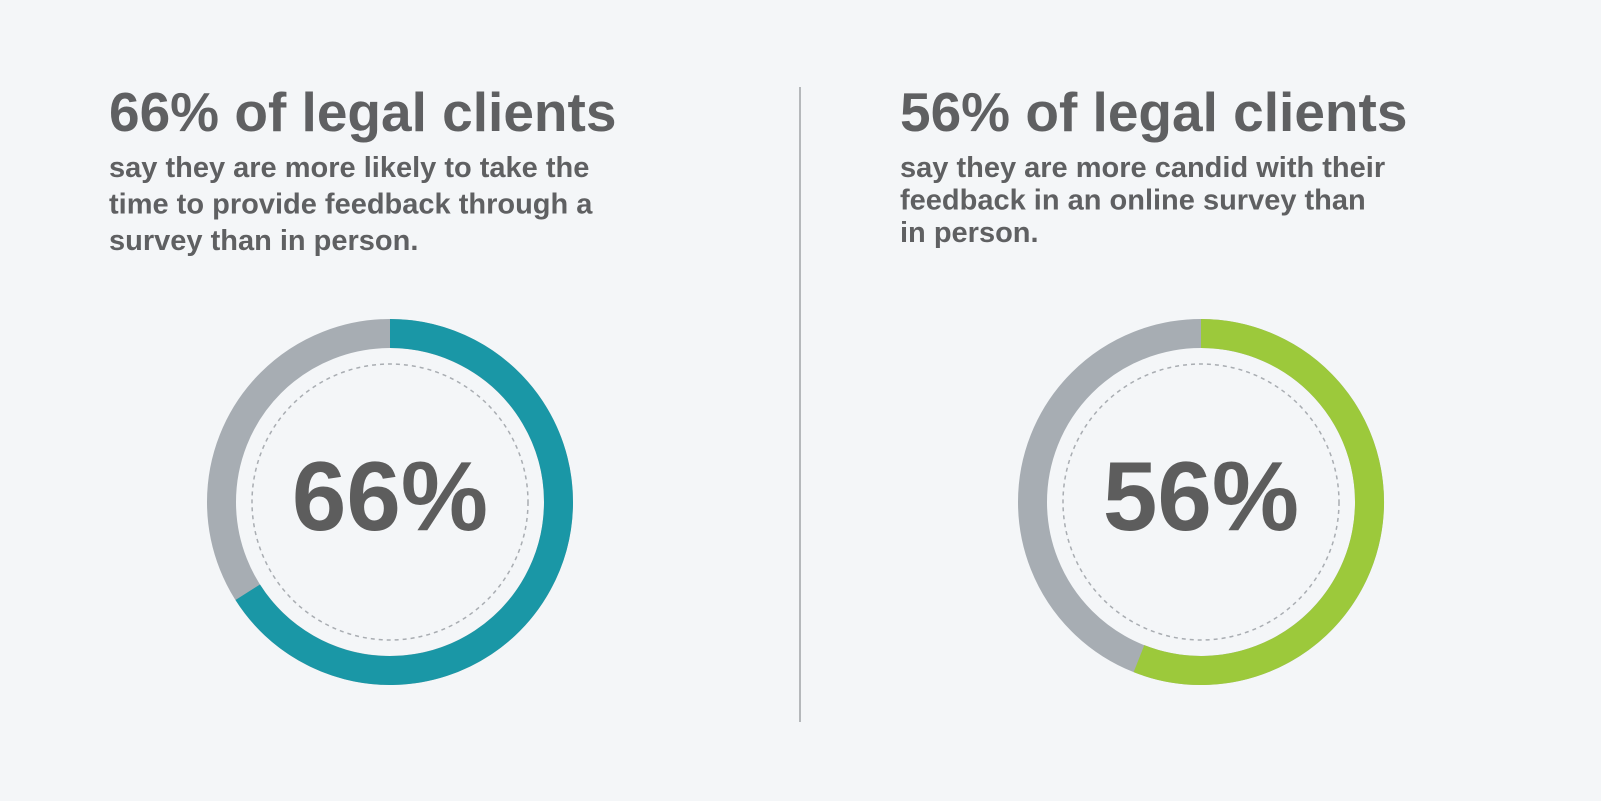  Describe the element at coordinates (390, 496) in the screenshot. I see `center-value-label: 66%` at that location.